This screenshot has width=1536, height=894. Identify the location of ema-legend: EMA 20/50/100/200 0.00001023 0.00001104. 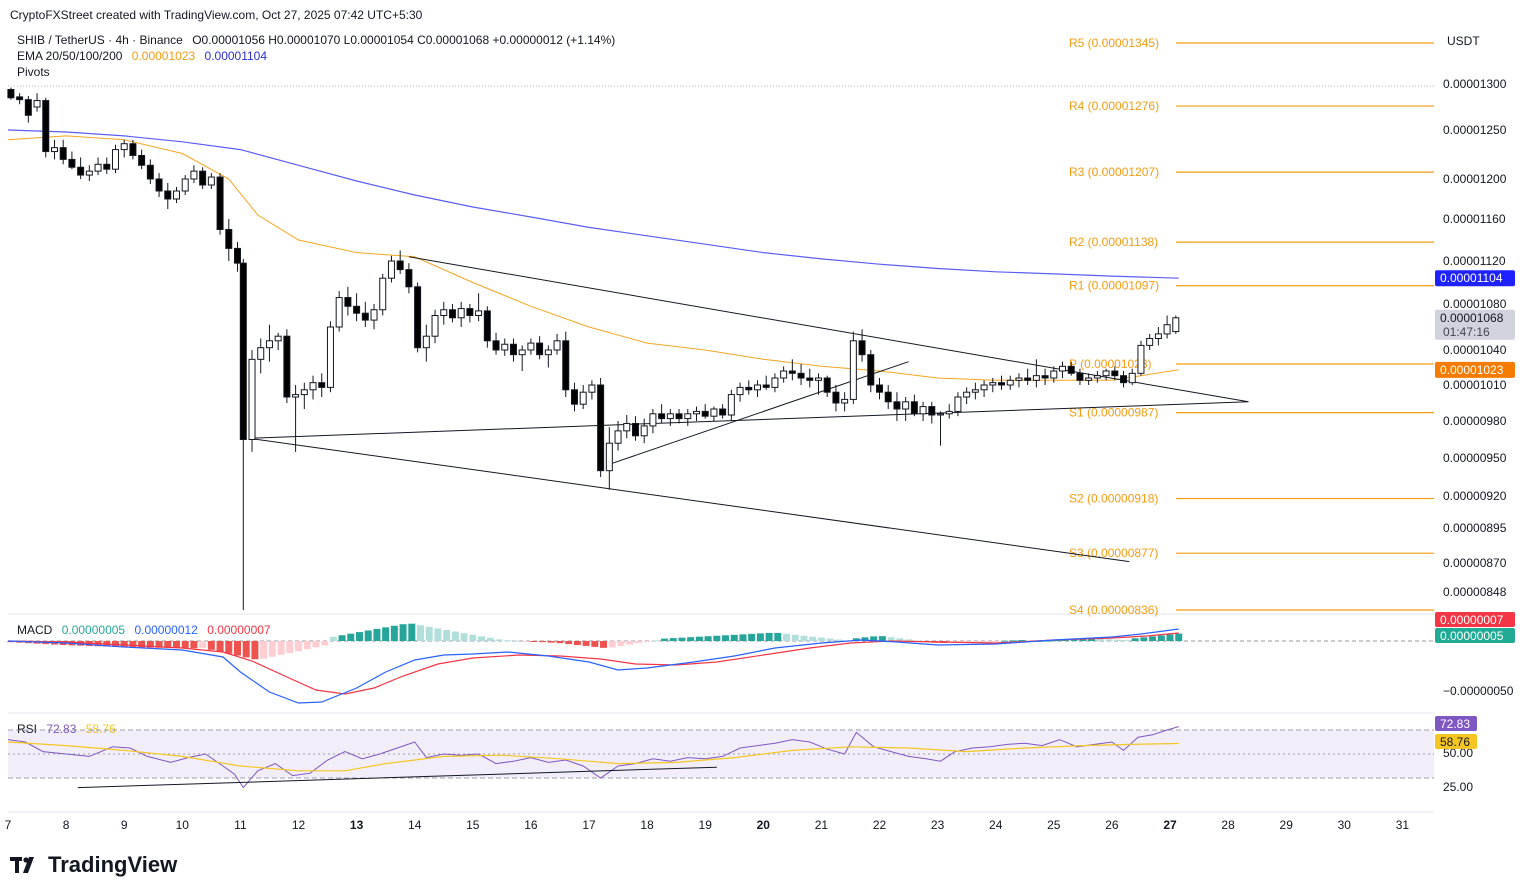
(145, 56).